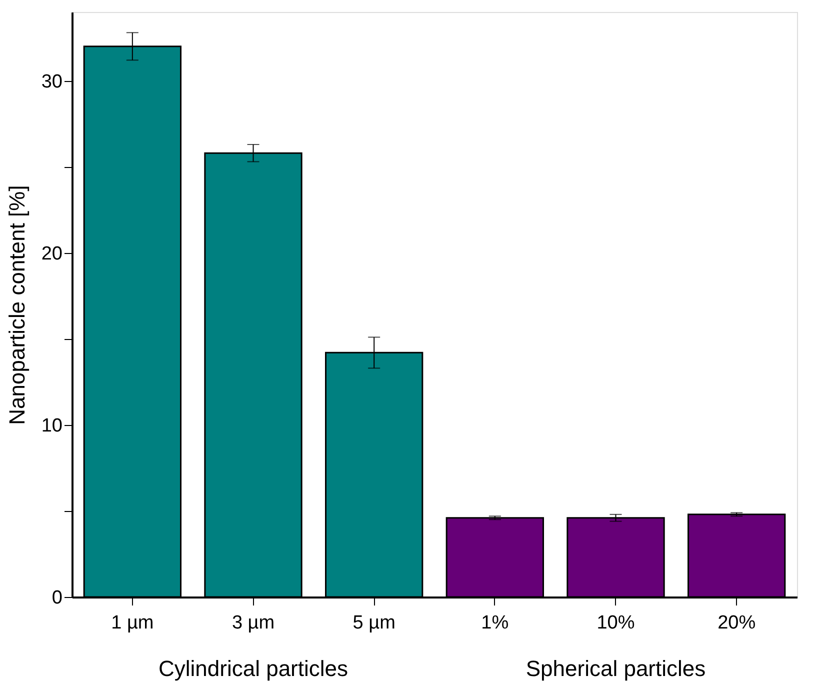 This screenshot has width=819, height=698. What do you see at coordinates (616, 668) in the screenshot?
I see `text: Spherical particles` at bounding box center [616, 668].